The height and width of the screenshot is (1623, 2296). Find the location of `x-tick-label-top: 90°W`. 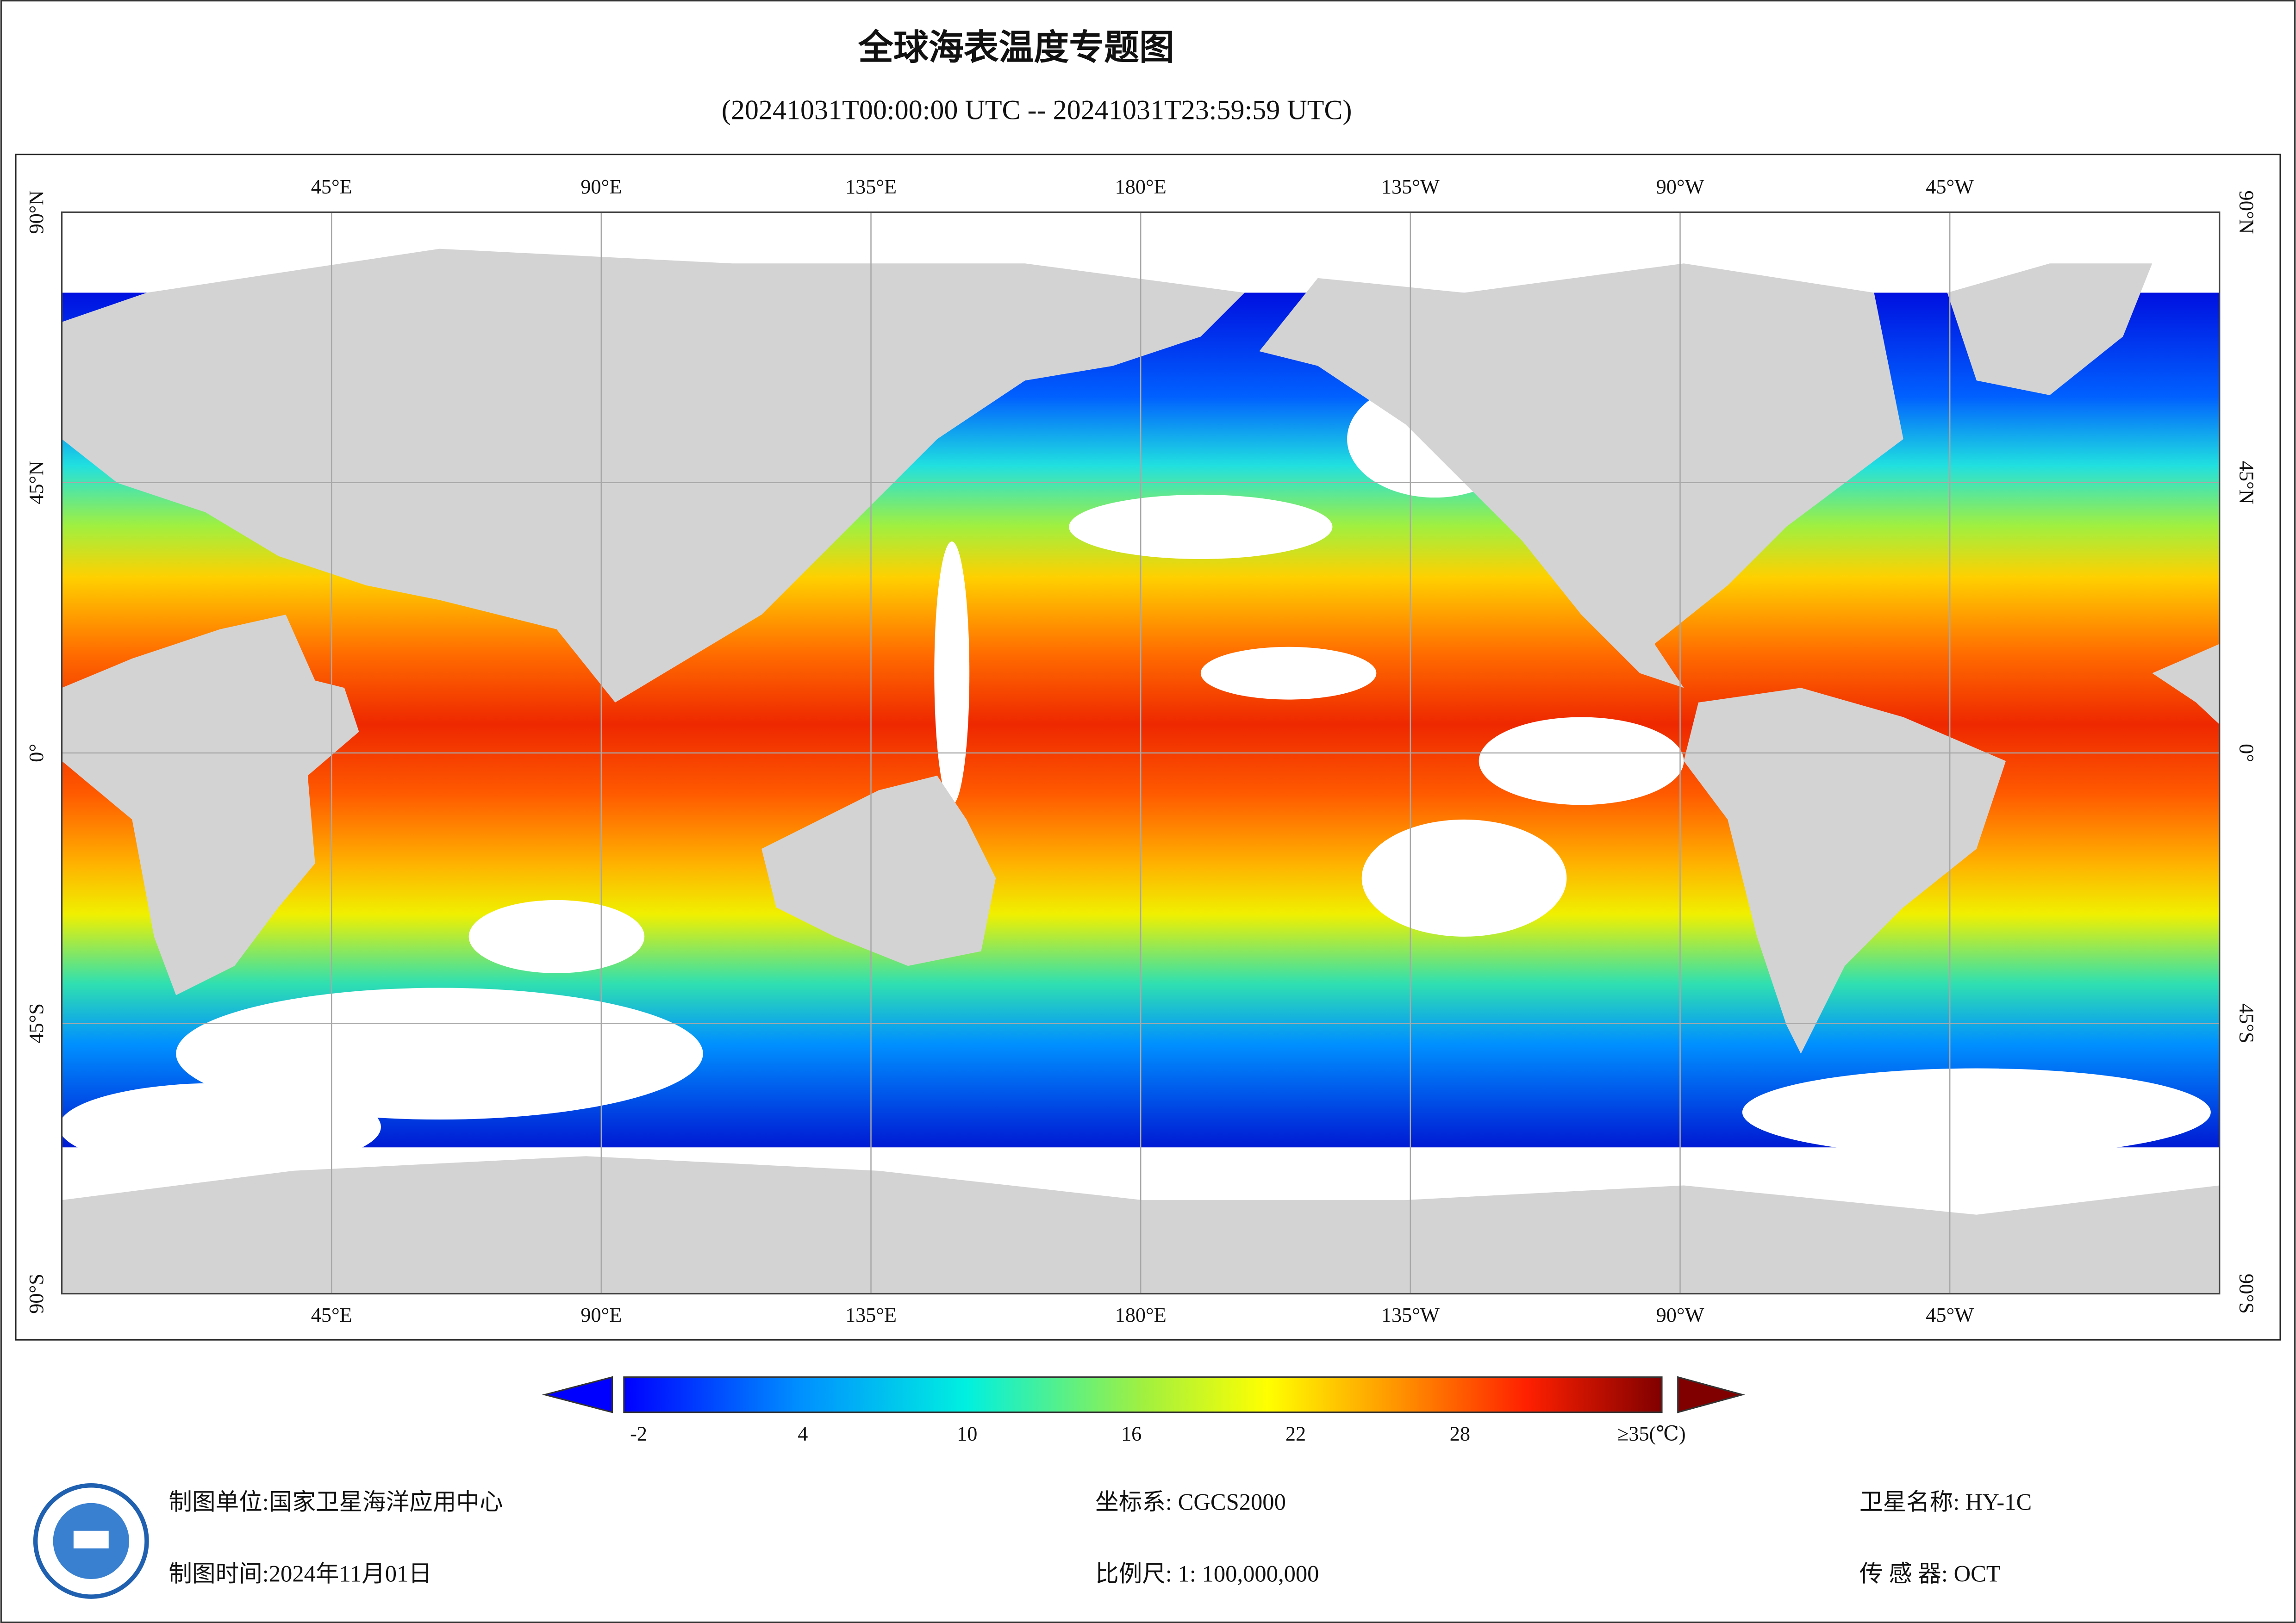

x-tick-label-top: 90°W is located at coordinates (1680, 186).